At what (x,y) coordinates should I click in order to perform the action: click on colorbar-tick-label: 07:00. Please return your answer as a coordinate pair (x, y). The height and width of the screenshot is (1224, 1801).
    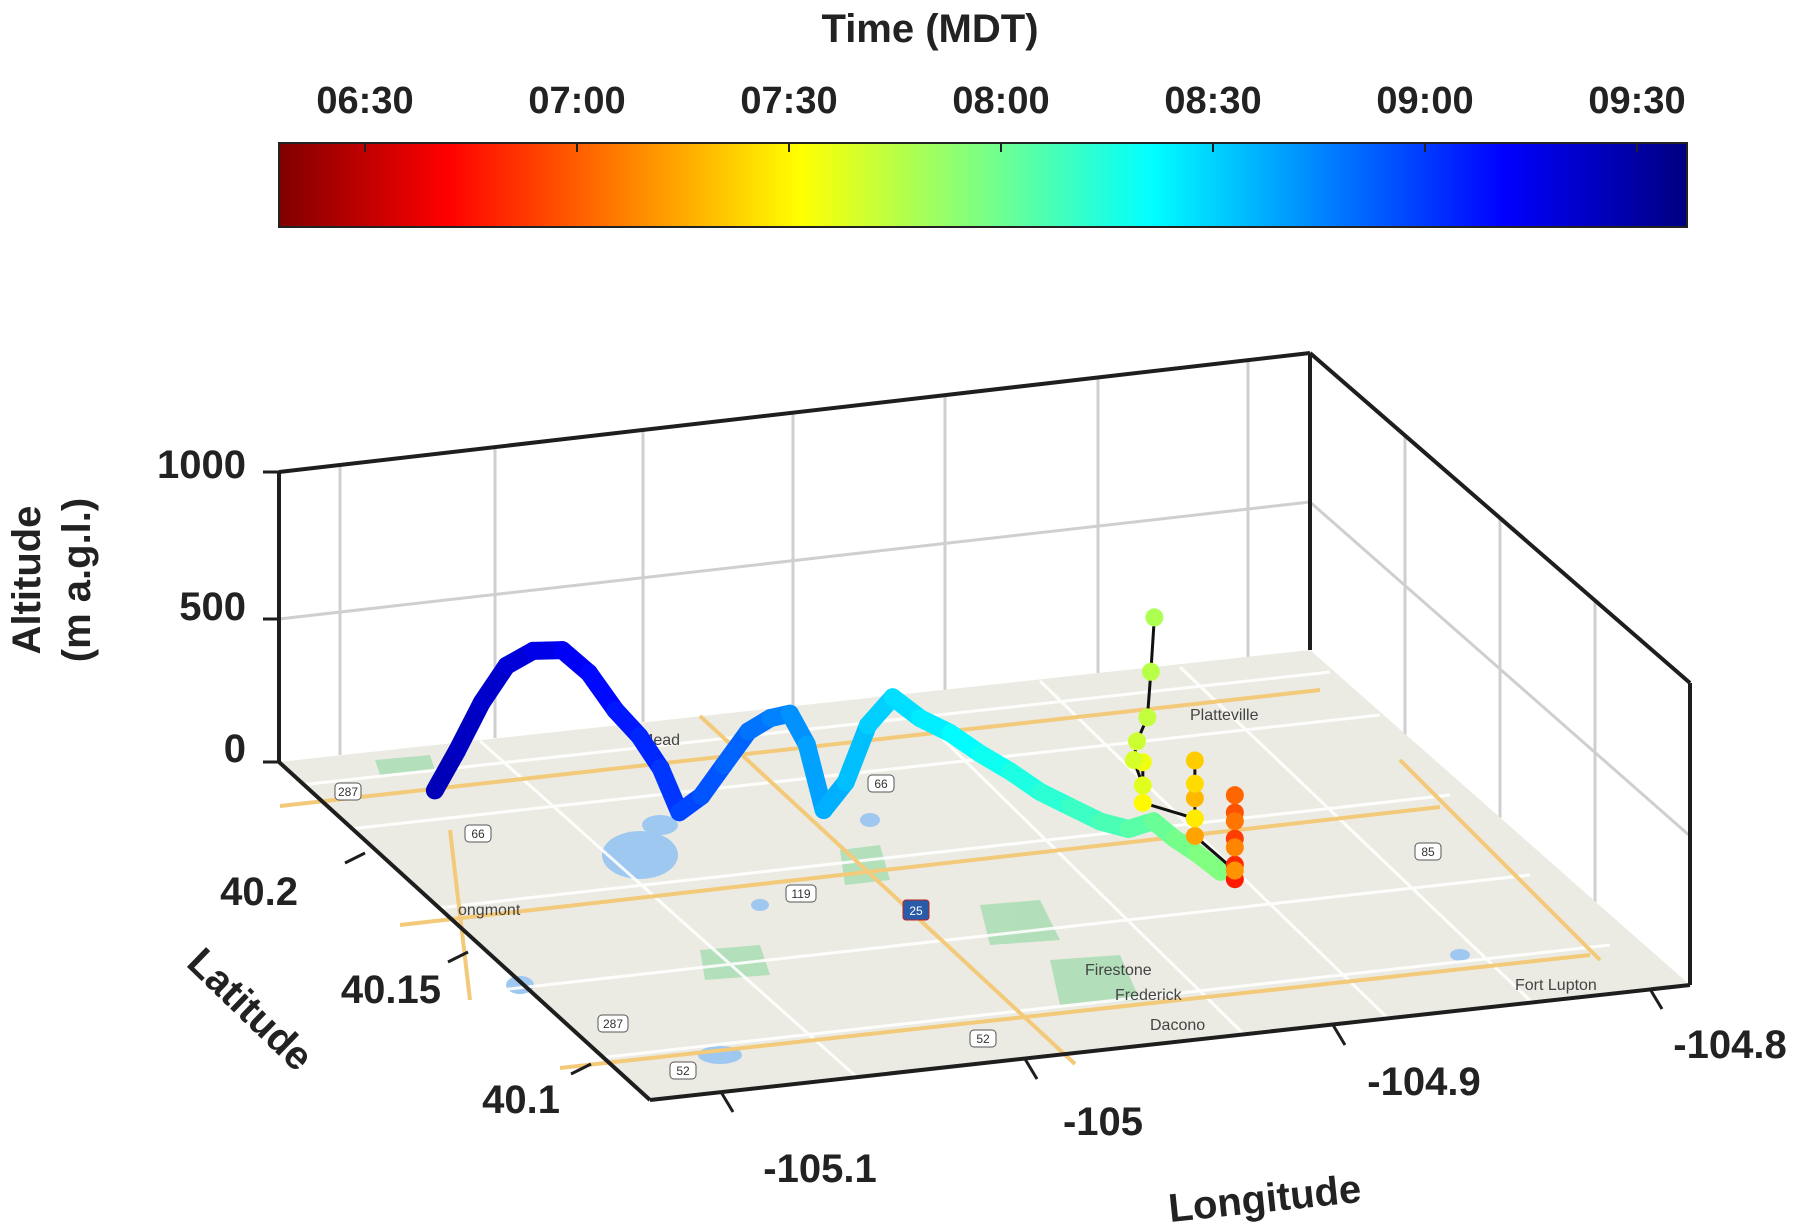
    Looking at the image, I should click on (576, 101).